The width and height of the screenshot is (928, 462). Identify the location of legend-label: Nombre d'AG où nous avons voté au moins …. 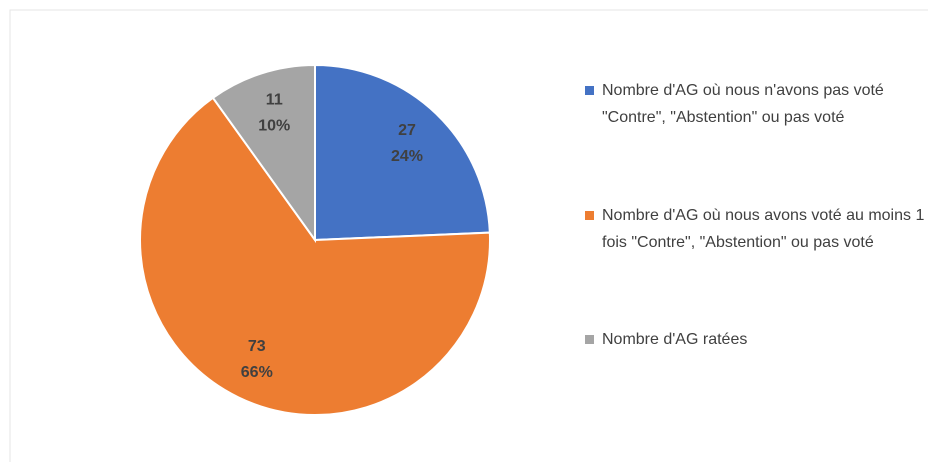
(763, 229).